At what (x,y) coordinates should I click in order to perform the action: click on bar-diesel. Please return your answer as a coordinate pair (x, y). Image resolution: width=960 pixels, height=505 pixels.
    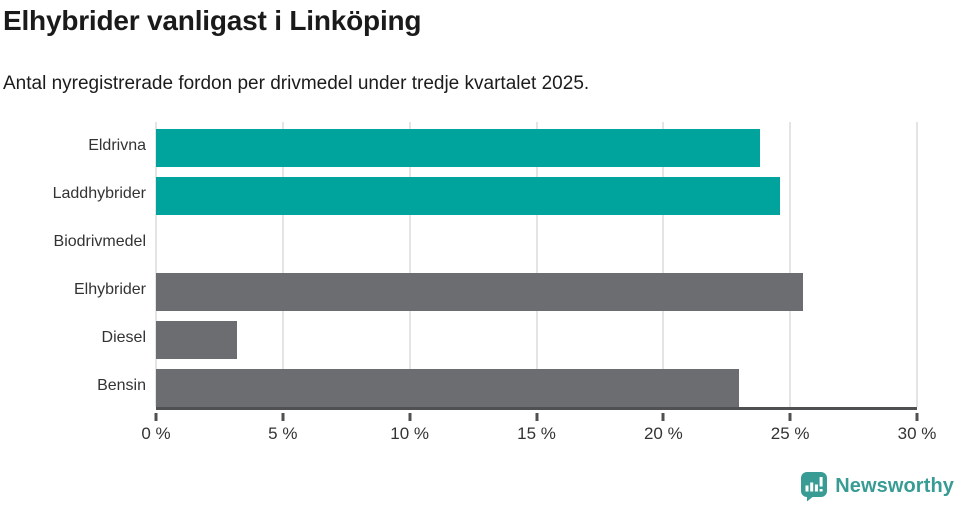
    Looking at the image, I should click on (197, 340).